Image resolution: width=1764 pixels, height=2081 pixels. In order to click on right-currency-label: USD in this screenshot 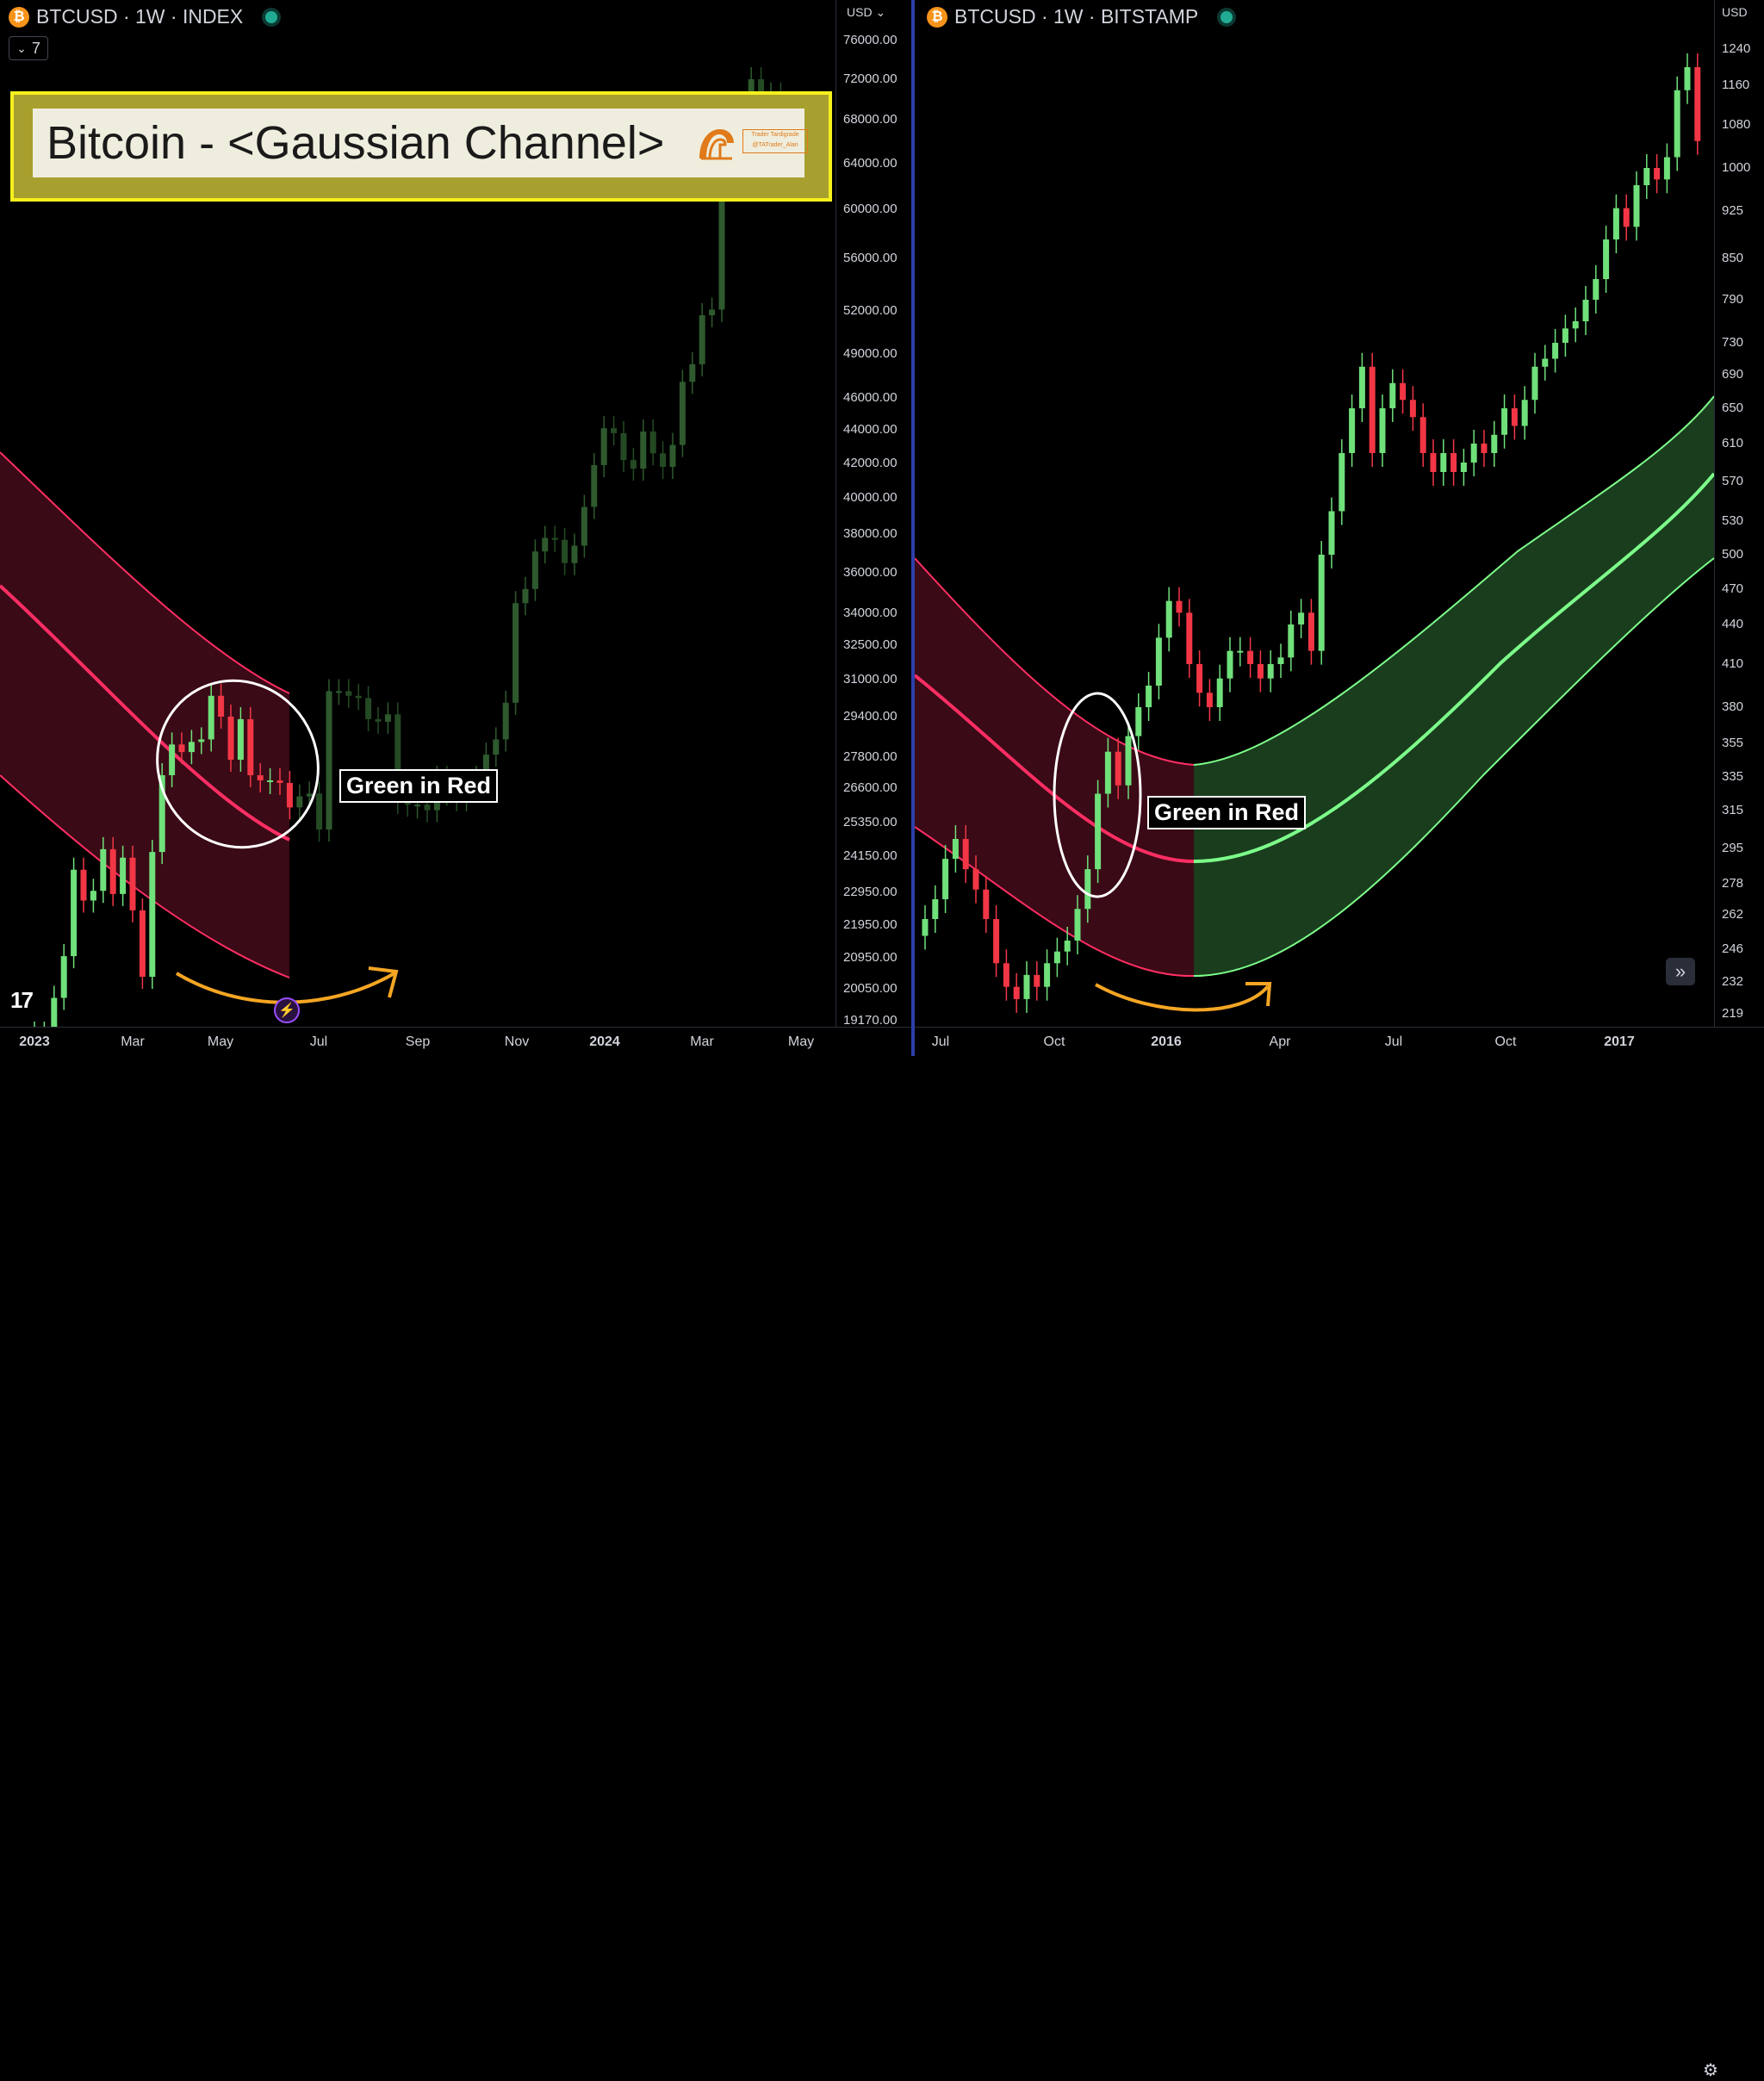, I will do `click(1735, 12)`.